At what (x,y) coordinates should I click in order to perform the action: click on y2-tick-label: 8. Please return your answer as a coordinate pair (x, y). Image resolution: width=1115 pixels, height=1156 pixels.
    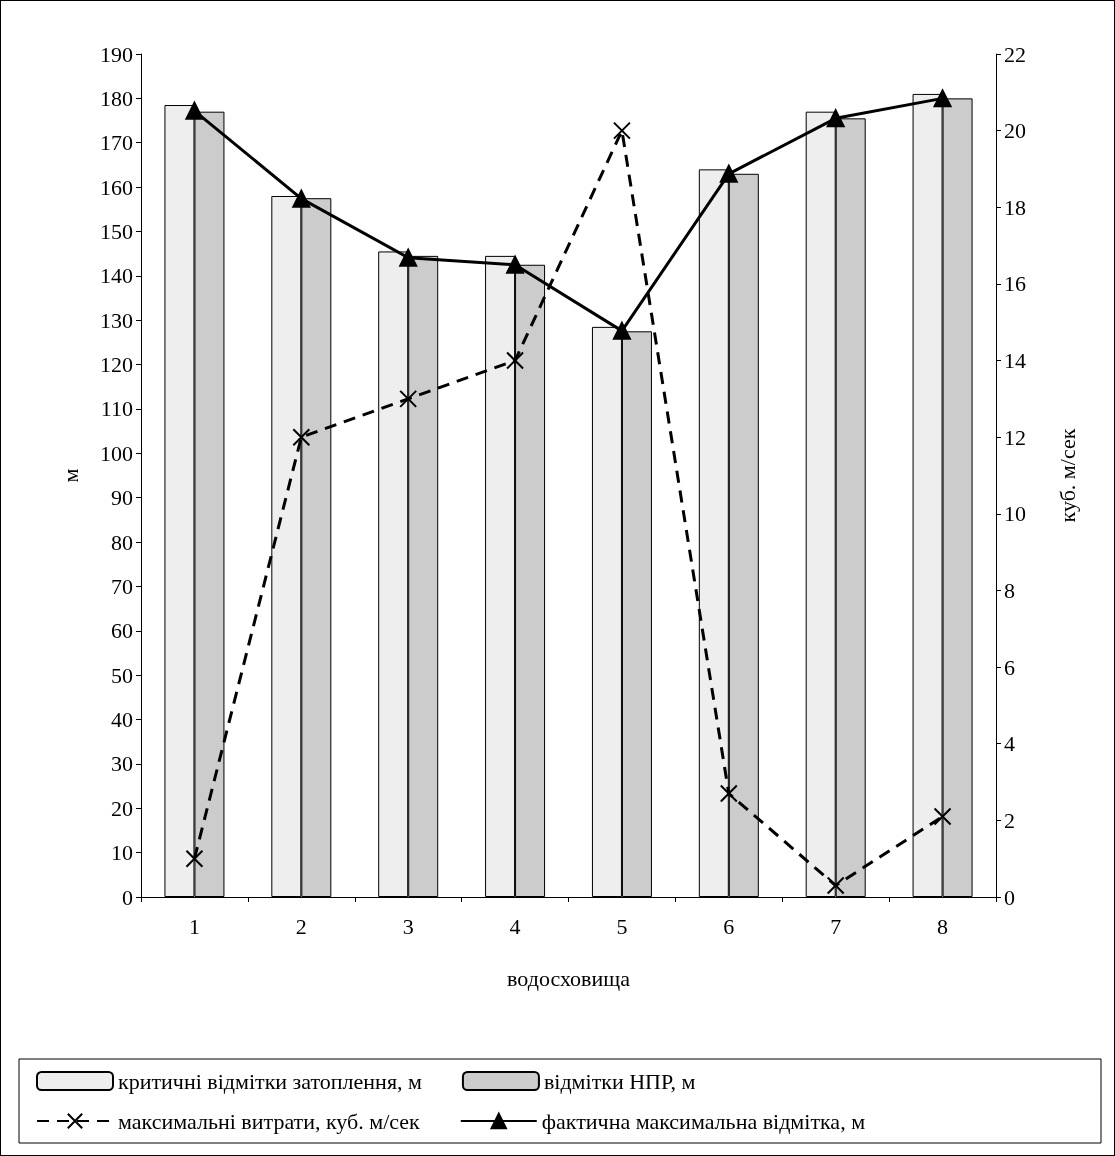
    Looking at the image, I should click on (1009, 590).